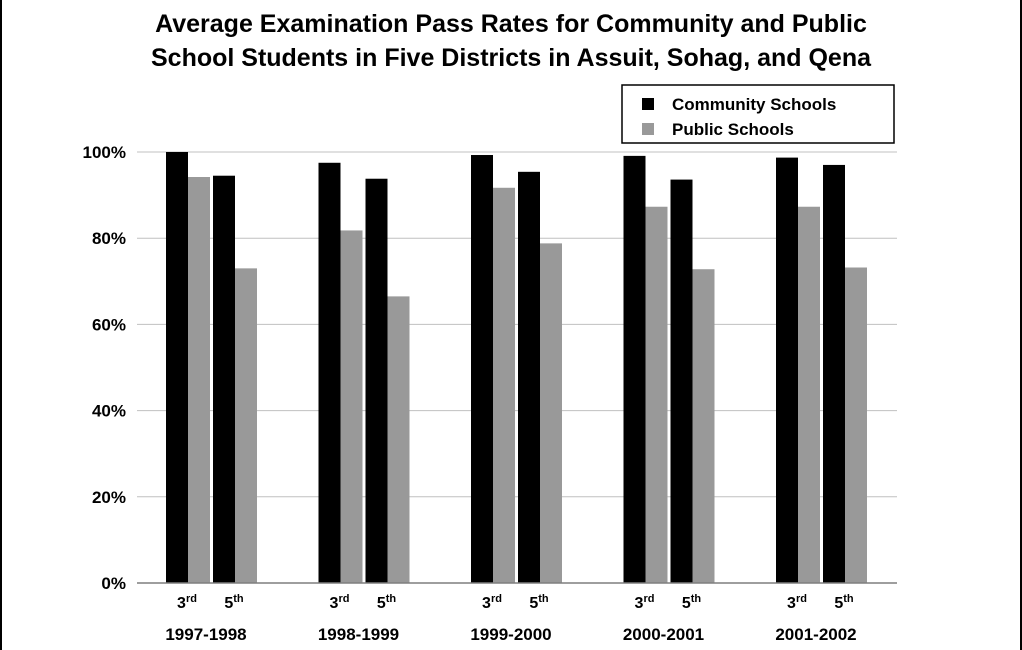 This screenshot has height=650, width=1022. What do you see at coordinates (733, 129) in the screenshot?
I see `legend-label: Public Schools` at bounding box center [733, 129].